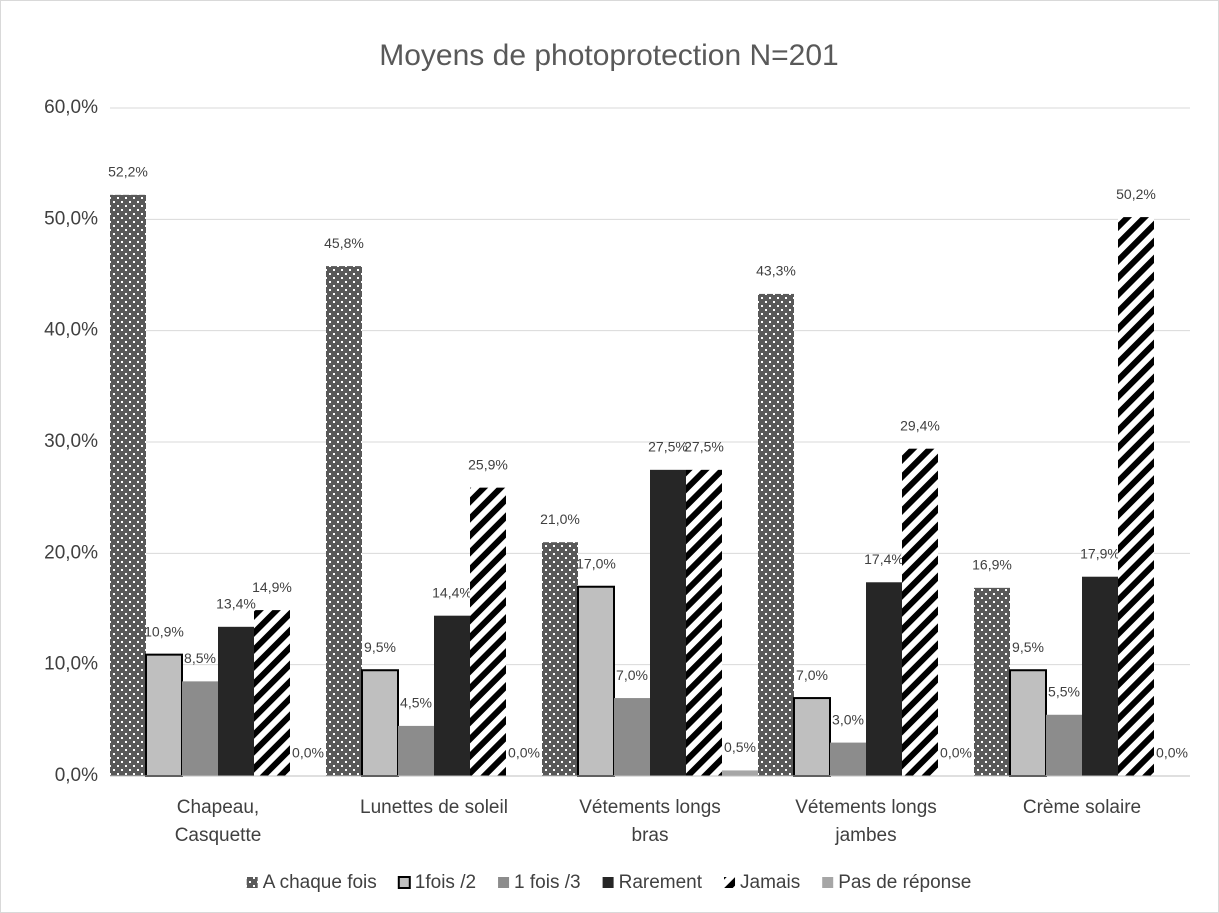  Describe the element at coordinates (320, 882) in the screenshot. I see `legend-label: A chaque fois` at that location.